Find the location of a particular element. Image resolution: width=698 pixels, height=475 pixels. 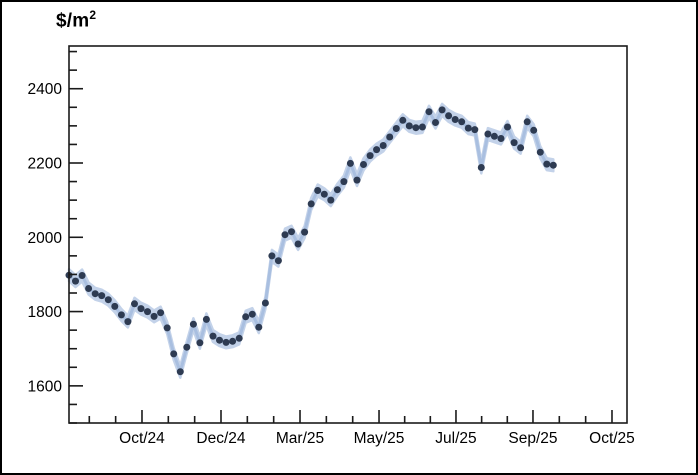

y-axis-tick-label: 2000 is located at coordinates (45, 238).